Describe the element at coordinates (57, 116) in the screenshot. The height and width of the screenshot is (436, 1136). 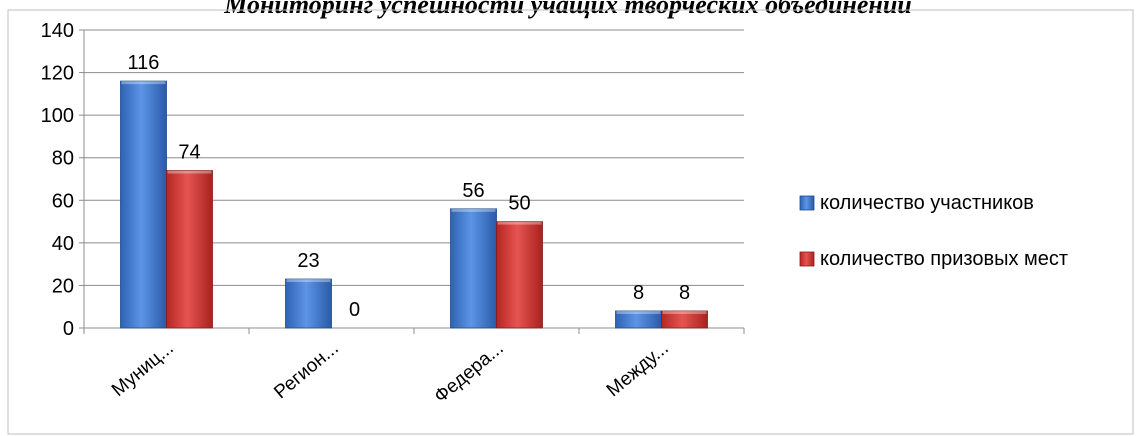
I see `y-tick-label: 100` at that location.